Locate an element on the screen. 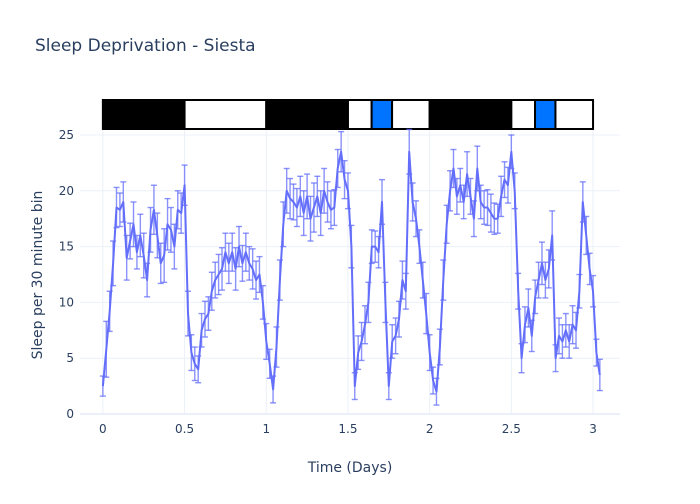 This screenshot has width=700, height=504. y-tick-label: 5 is located at coordinates (70, 358).